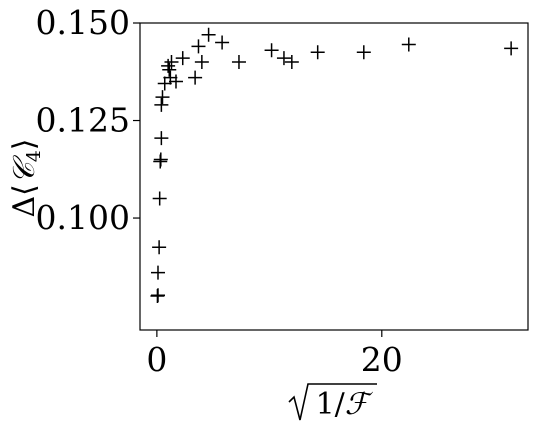  I want to click on x-axis-label: 1/ℱ, so click(332, 402).